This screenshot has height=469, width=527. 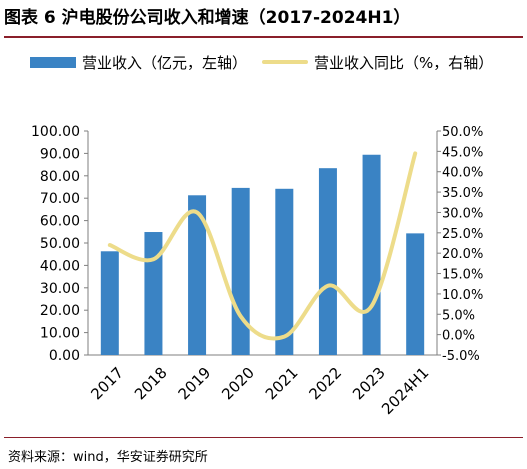 What do you see at coordinates (415, 294) in the screenshot?
I see `bar-2024H1` at bounding box center [415, 294].